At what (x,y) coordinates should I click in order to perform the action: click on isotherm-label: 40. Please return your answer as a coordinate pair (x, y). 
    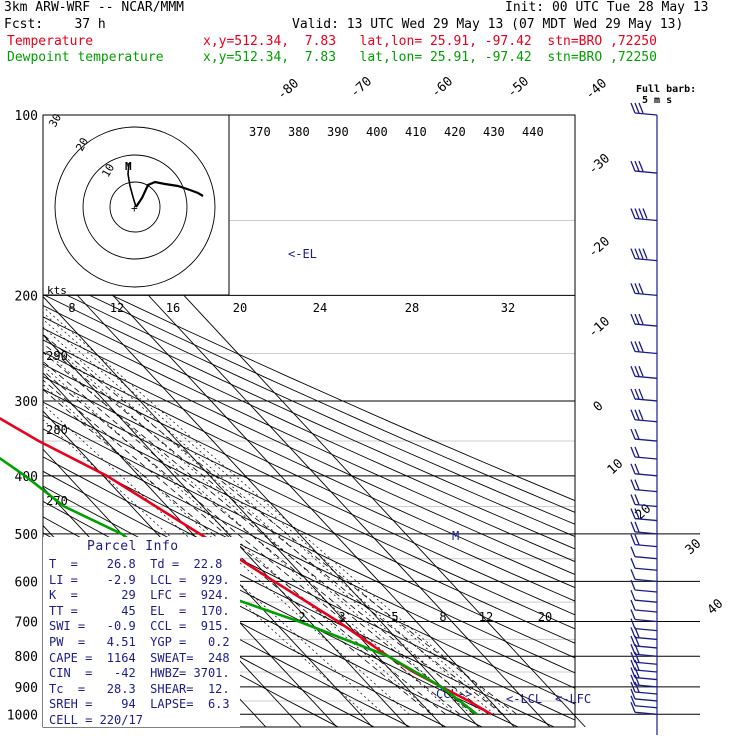
    Looking at the image, I should click on (716, 607).